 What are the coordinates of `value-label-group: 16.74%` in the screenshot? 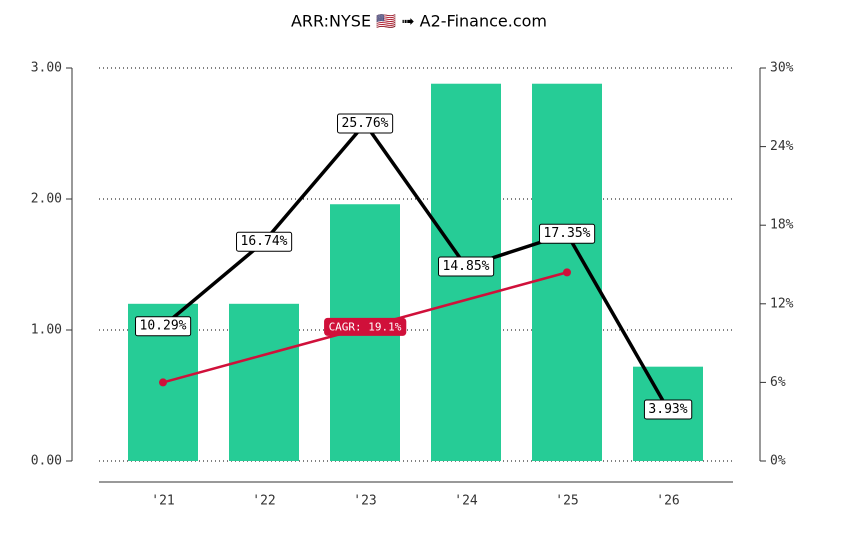 It's located at (264, 241).